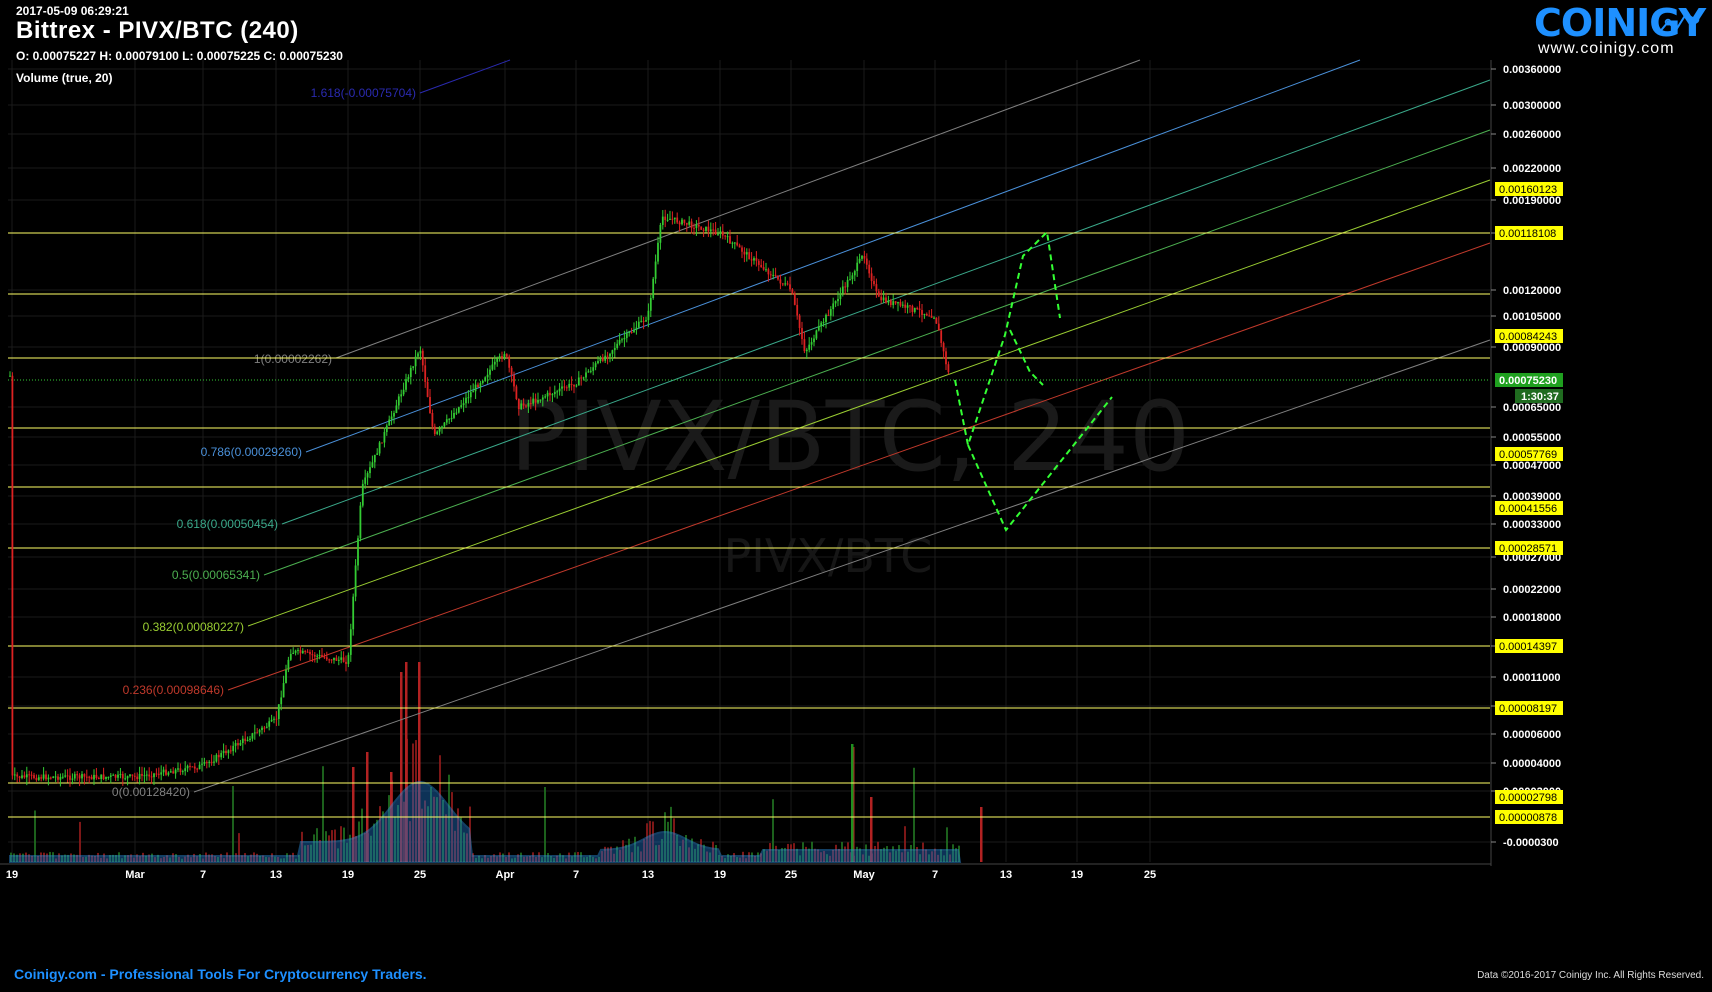 The height and width of the screenshot is (992, 1712). Describe the element at coordinates (1532, 438) in the screenshot. I see `price-tick-label: 0.00055000` at that location.